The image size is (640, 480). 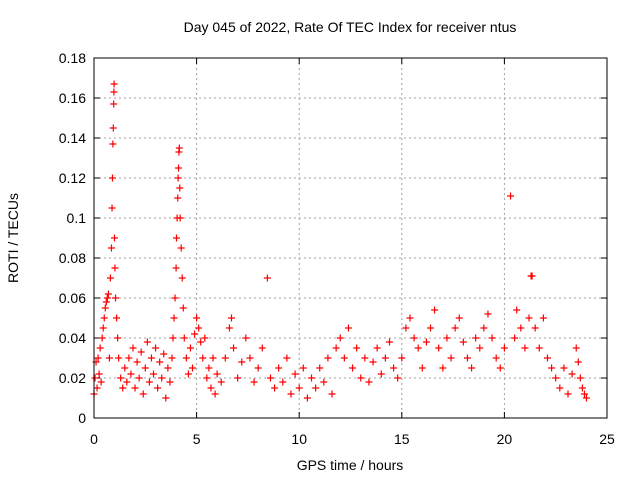 I want to click on y-tick-label: 0.08, so click(x=72, y=258).